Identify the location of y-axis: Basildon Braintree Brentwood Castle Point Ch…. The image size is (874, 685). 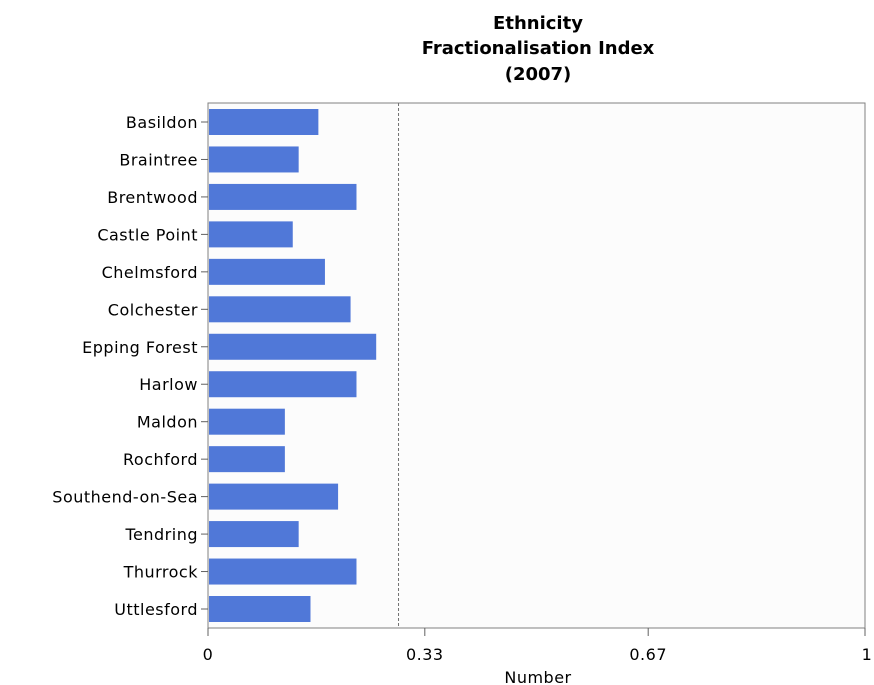
(130, 366).